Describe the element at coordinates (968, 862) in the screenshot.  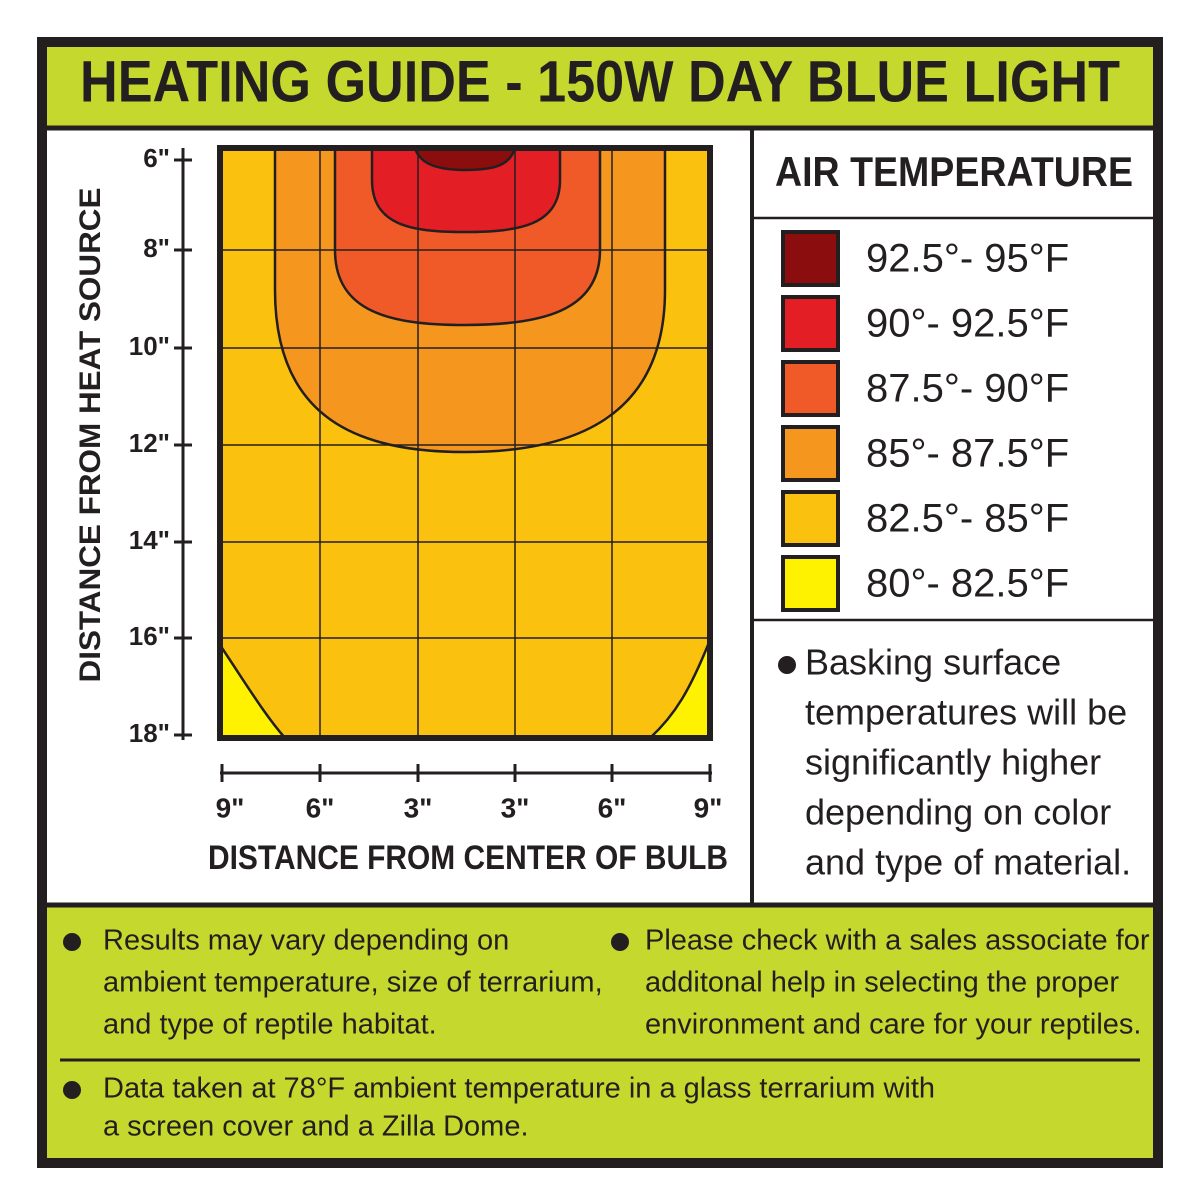
I see `side-note-line: and type of material.` at that location.